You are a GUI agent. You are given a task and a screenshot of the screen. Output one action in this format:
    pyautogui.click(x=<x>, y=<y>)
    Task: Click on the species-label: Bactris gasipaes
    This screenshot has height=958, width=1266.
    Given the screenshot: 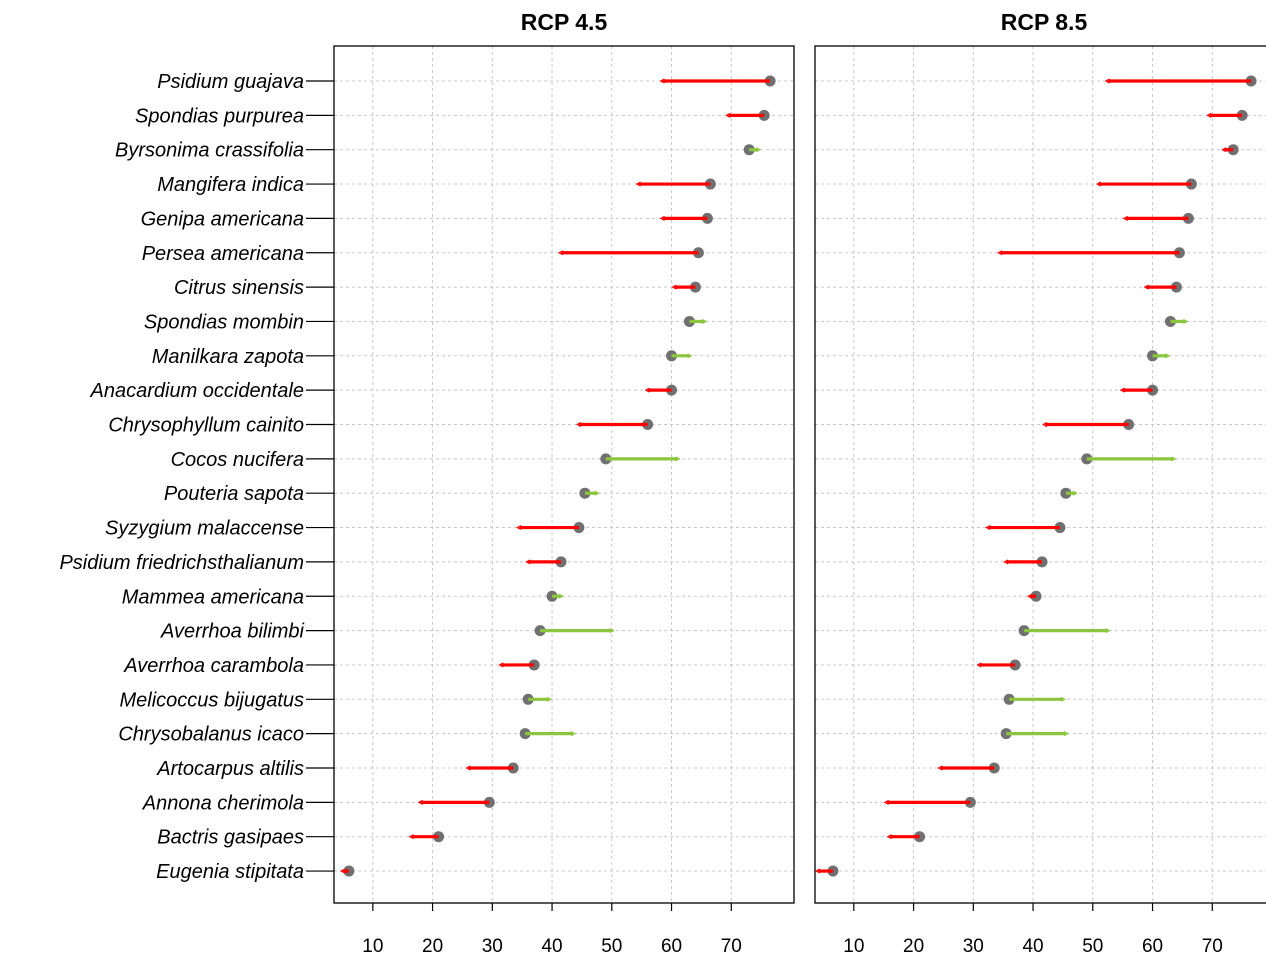 What is the action you would take?
    pyautogui.click(x=230, y=838)
    